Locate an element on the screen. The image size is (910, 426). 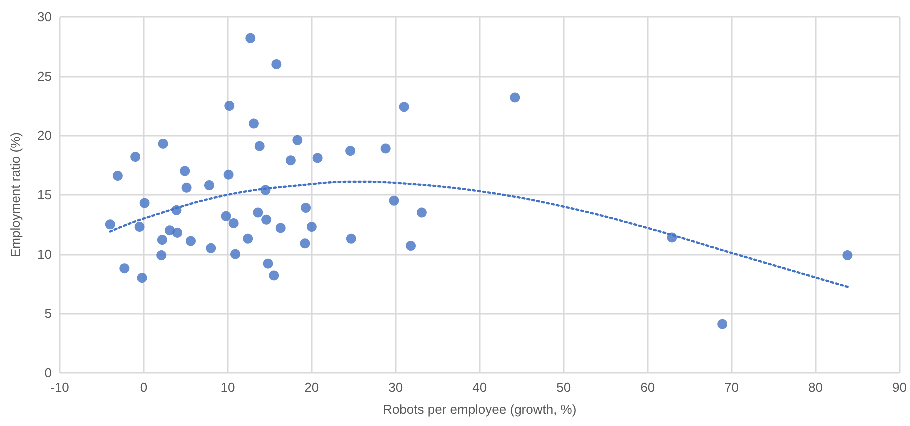
x-tick-label: 40 is located at coordinates (480, 387).